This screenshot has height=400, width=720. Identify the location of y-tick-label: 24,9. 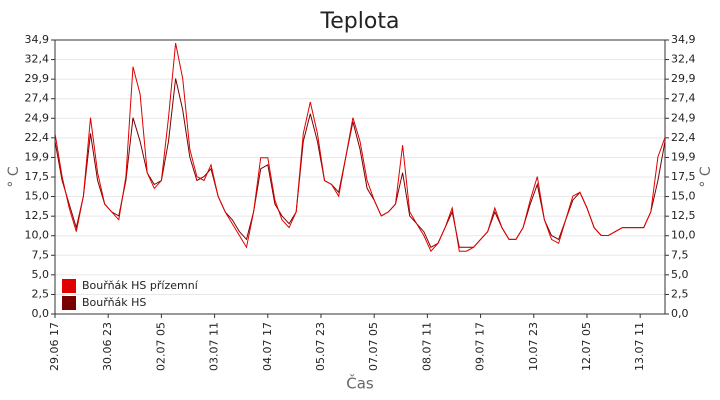
(37, 117).